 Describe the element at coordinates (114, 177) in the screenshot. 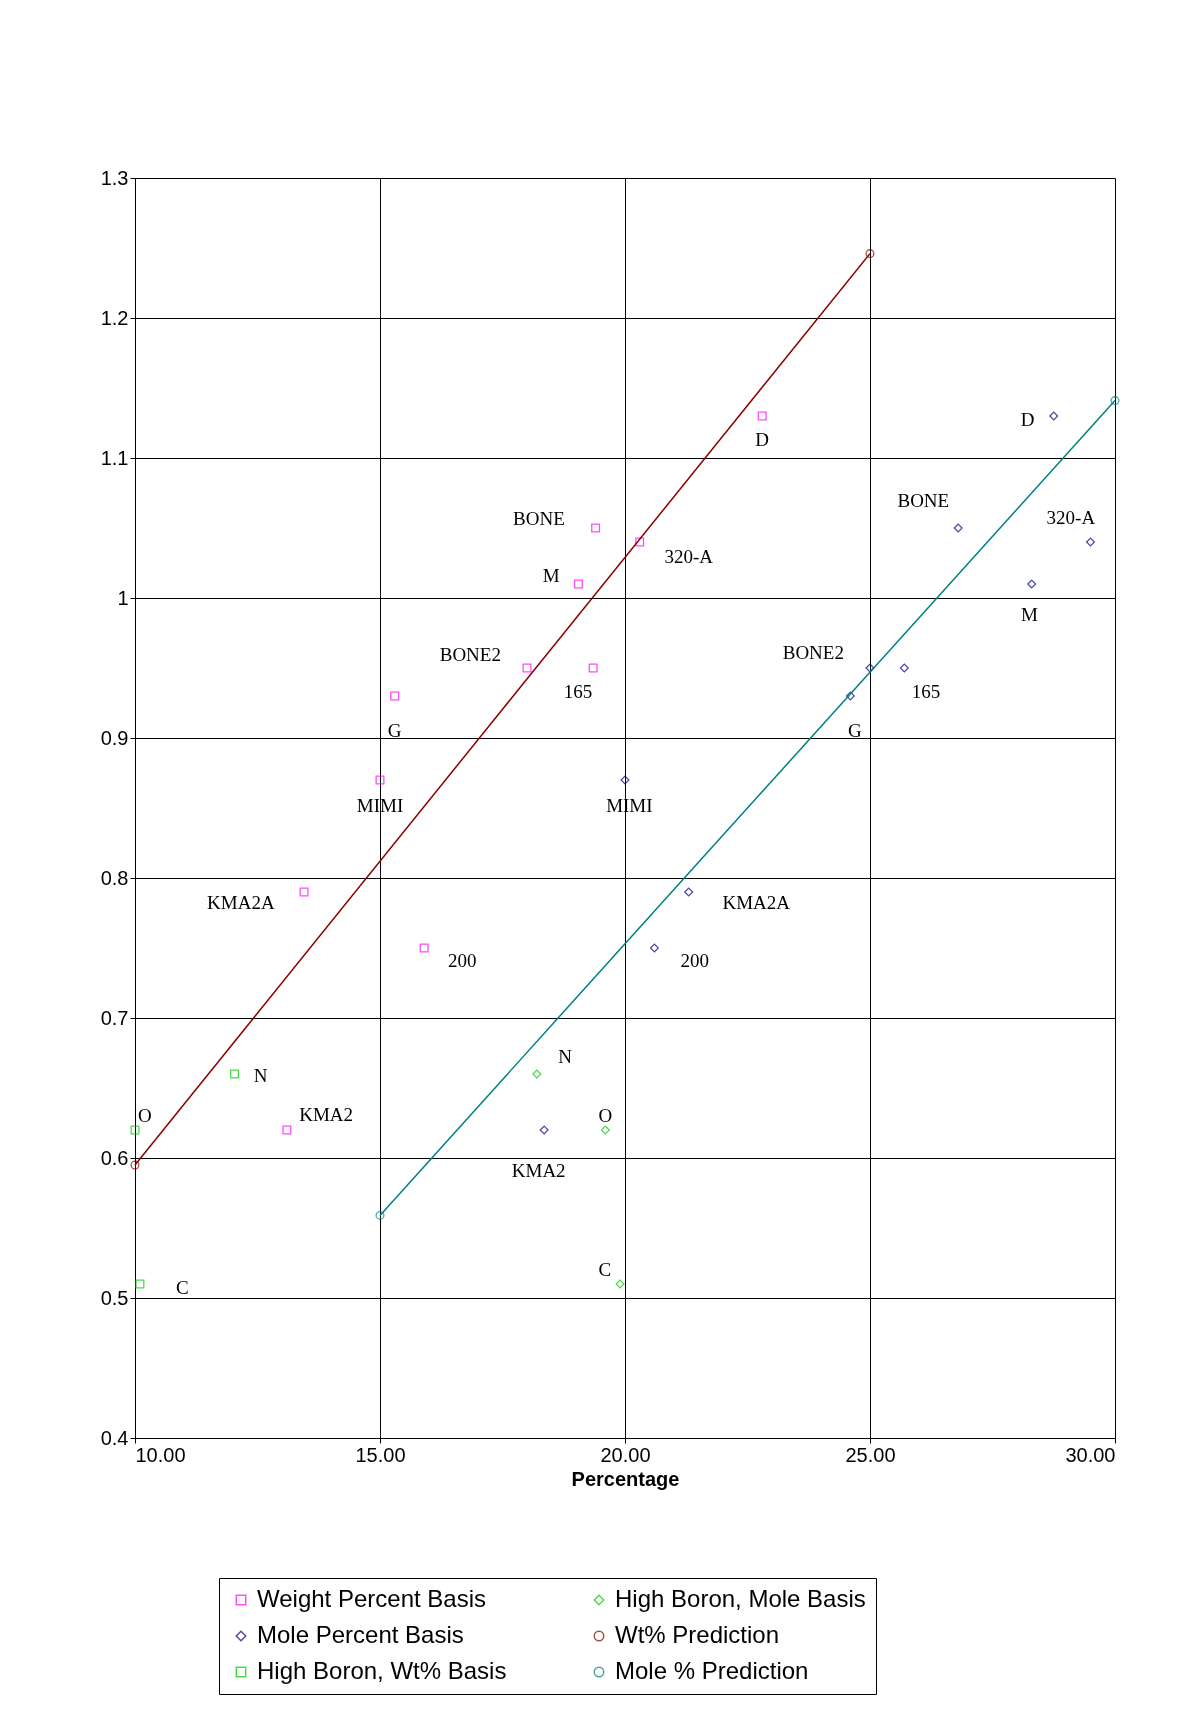

I see `y-tick-label: 1.3` at that location.